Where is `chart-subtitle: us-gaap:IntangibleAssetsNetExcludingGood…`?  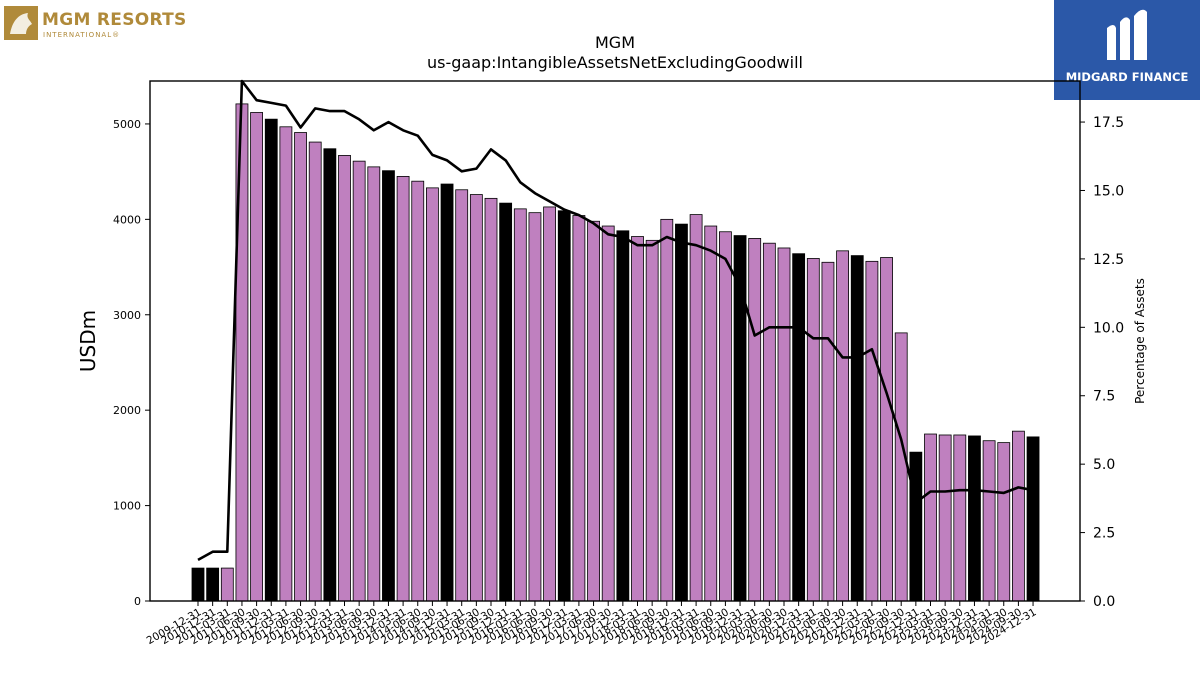 chart-subtitle: us-gaap:IntangibleAssetsNetExcludingGood… is located at coordinates (615, 62).